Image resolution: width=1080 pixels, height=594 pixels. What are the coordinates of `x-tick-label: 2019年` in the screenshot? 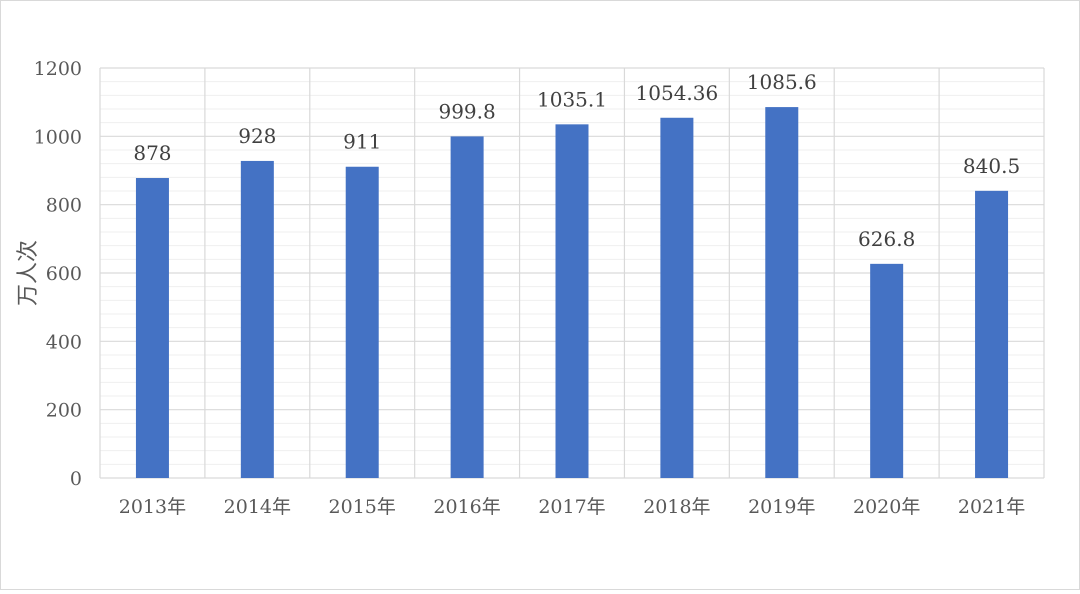 It's located at (781, 507).